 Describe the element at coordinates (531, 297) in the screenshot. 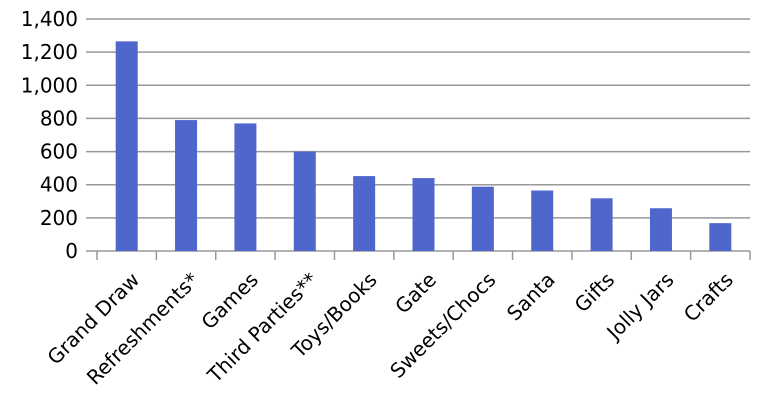

I see `x-tick-label: Santa` at that location.